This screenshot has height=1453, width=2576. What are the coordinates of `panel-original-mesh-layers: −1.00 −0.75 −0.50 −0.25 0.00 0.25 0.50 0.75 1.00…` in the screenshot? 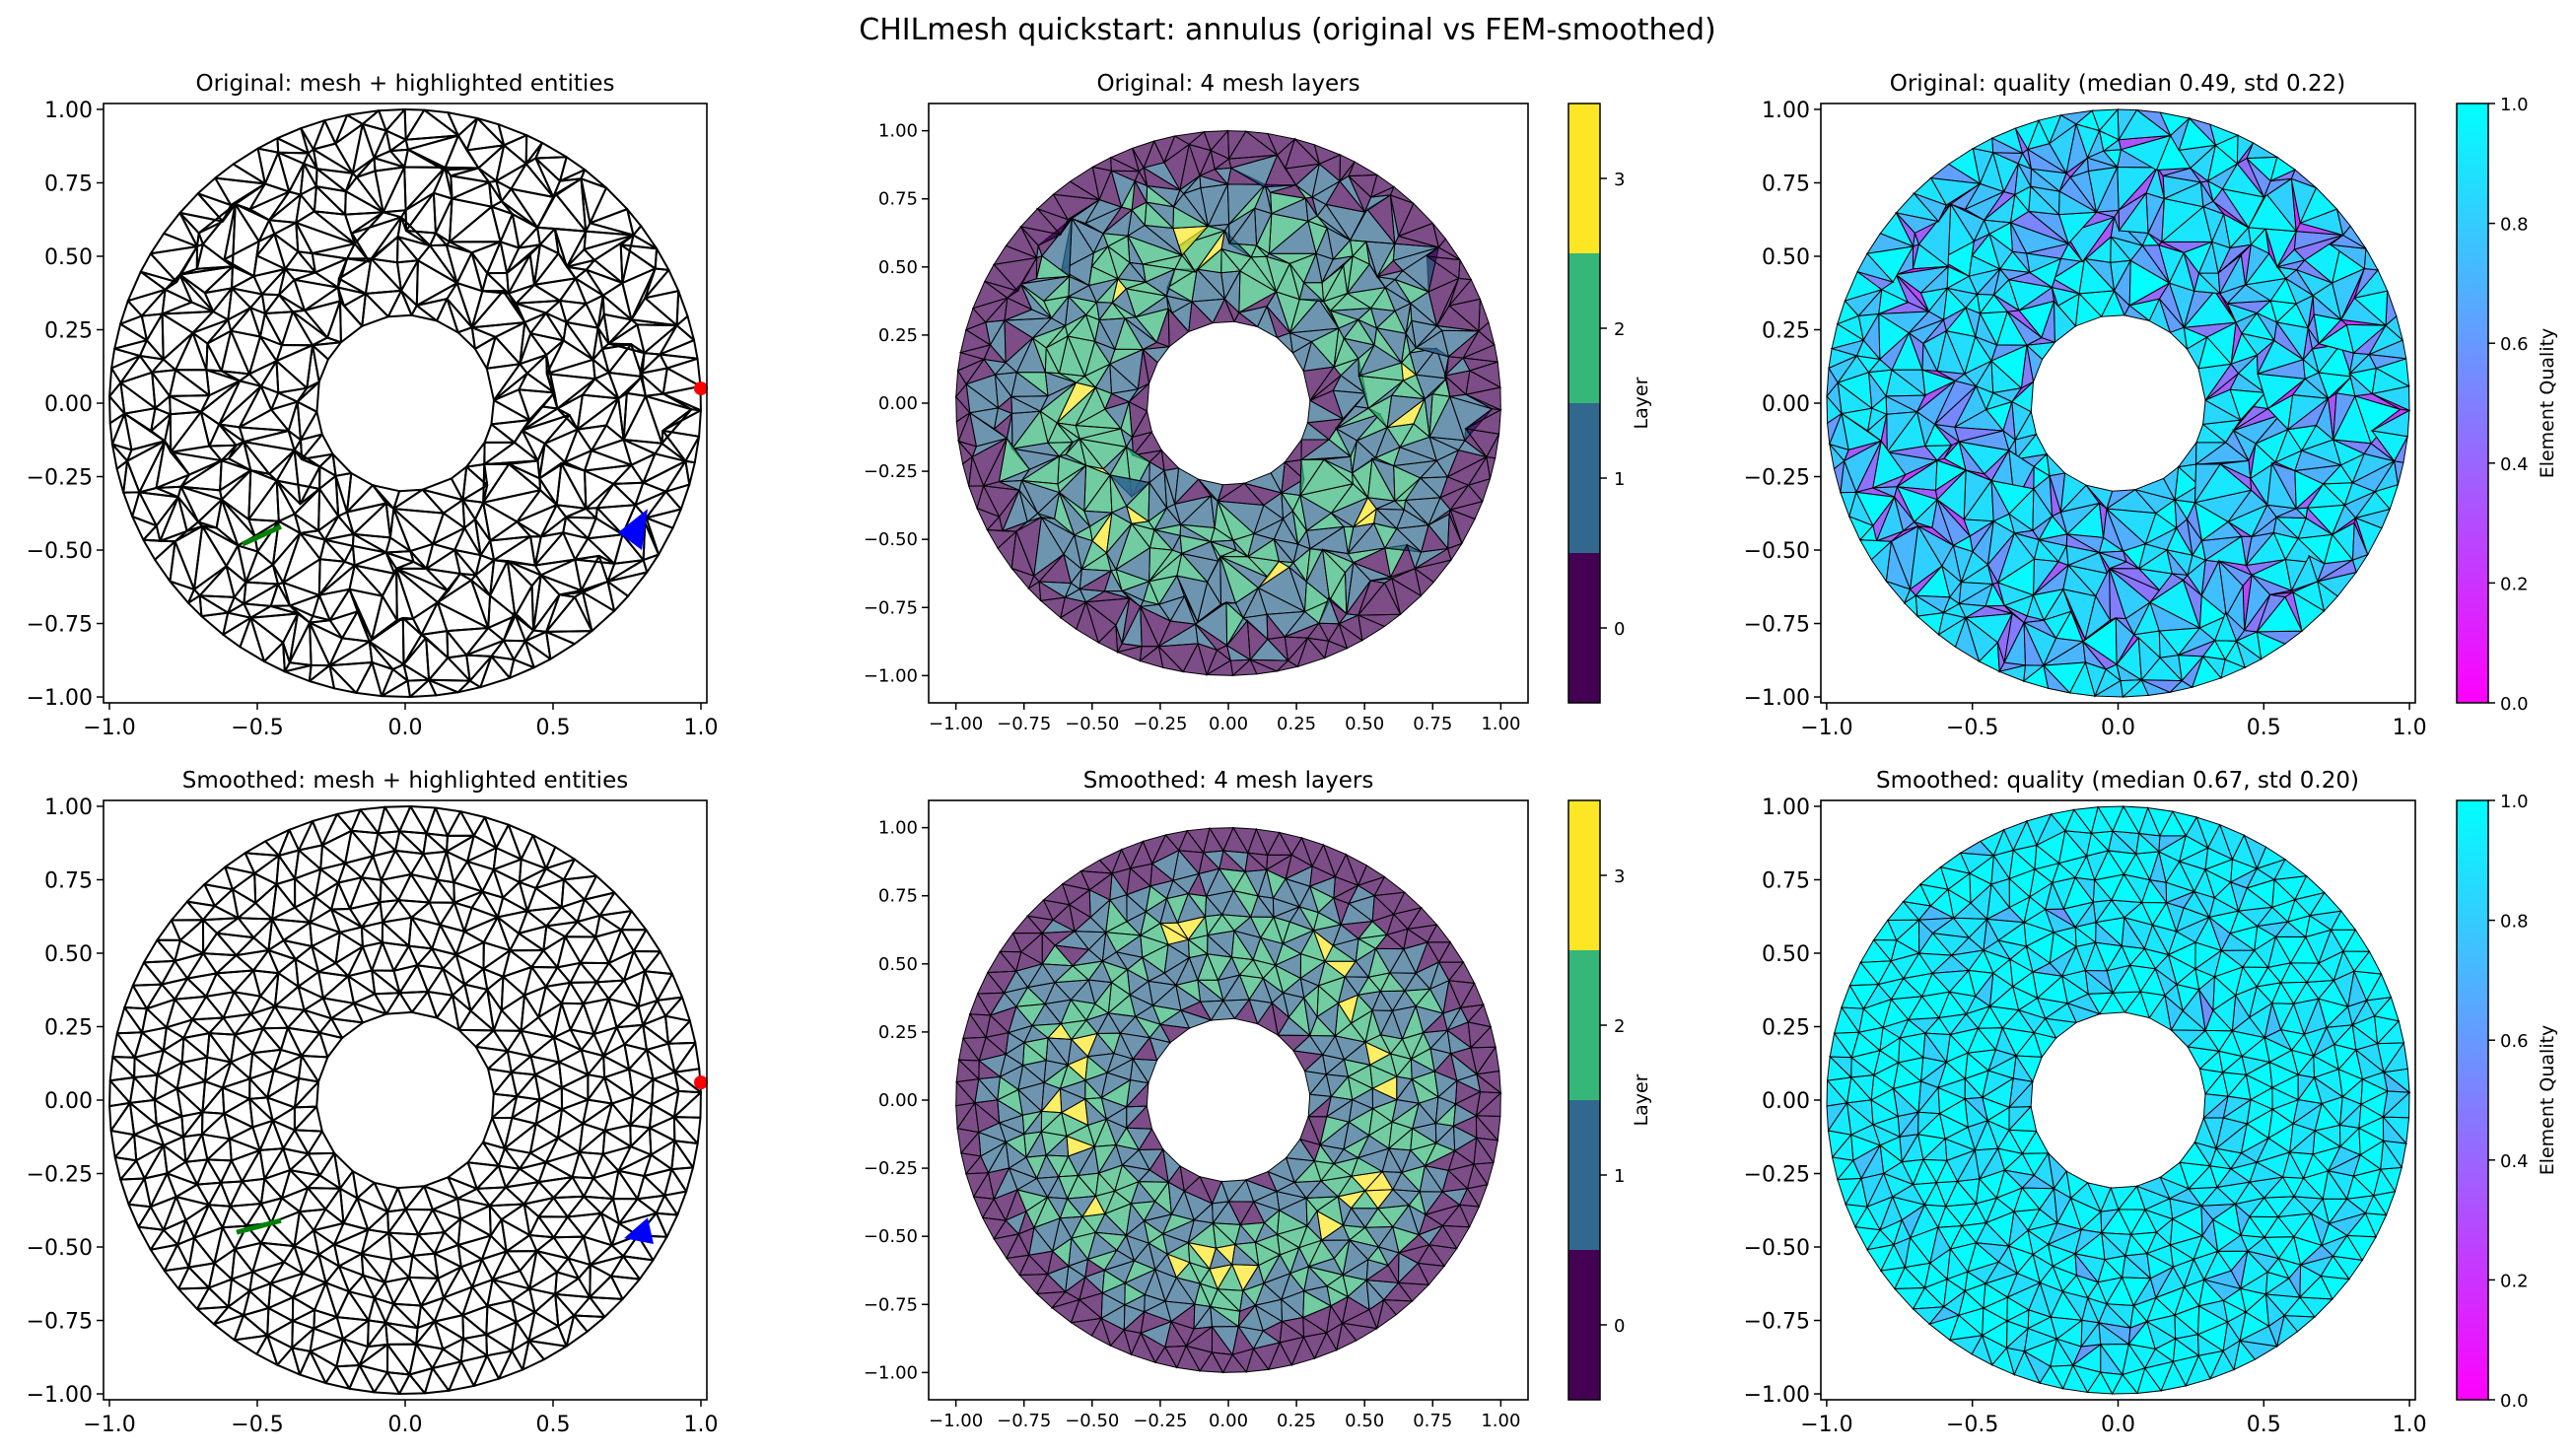 It's located at (1258, 418).